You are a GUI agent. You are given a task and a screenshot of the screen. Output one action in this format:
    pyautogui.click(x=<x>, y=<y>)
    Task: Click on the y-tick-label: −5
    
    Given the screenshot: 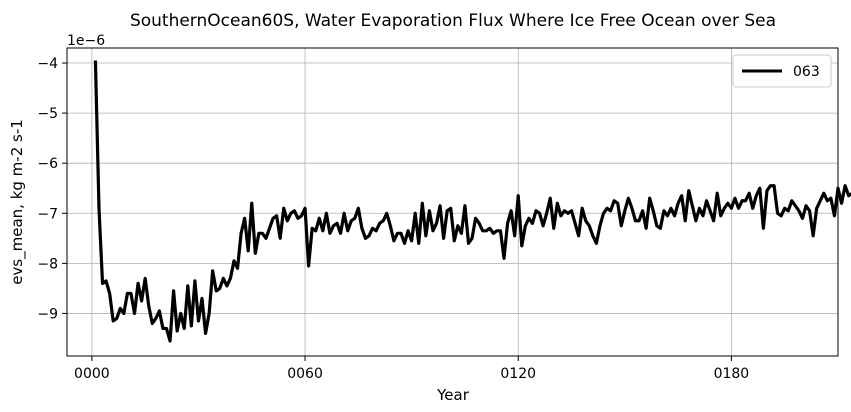 What is the action you would take?
    pyautogui.click(x=47, y=114)
    